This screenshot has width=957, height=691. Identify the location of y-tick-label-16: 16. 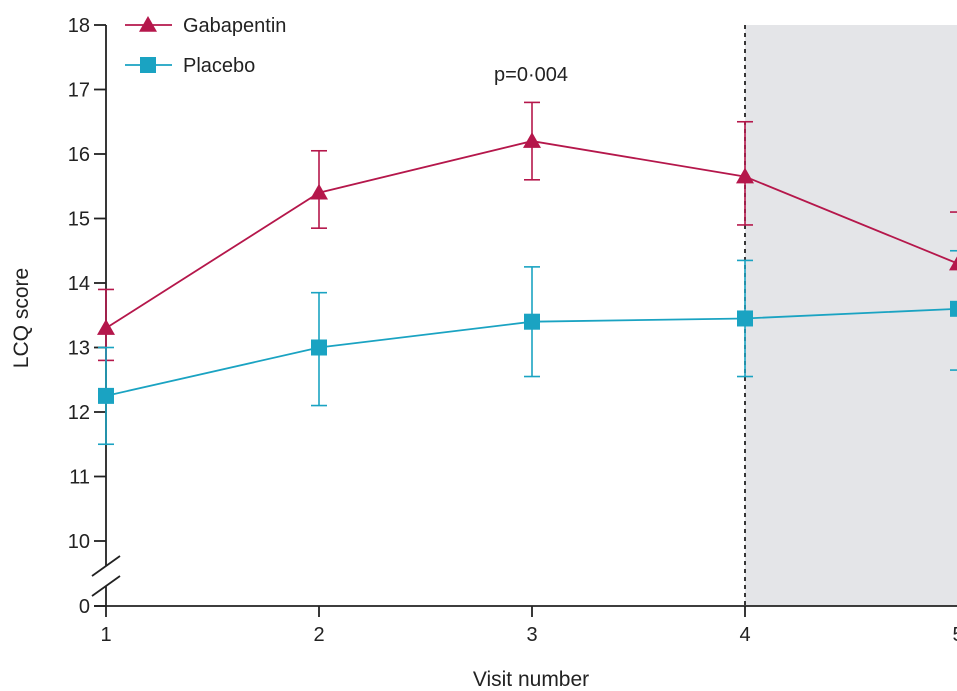
(79, 155).